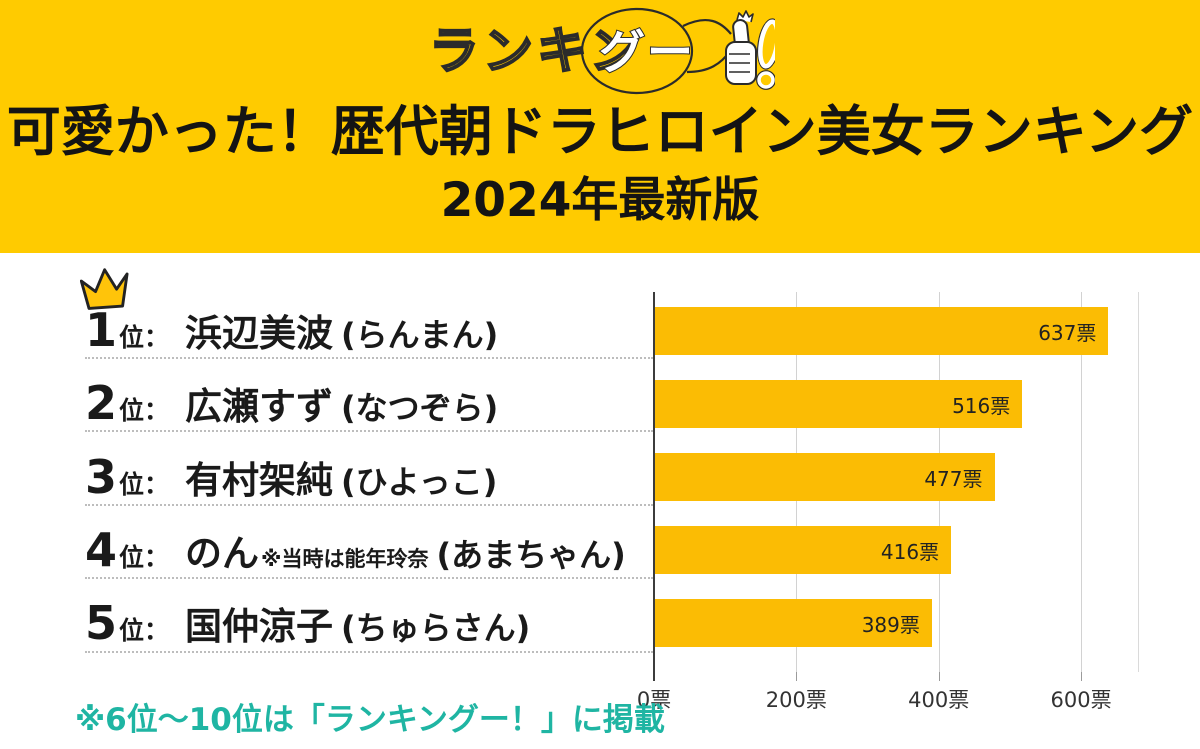 The image size is (1200, 749). Describe the element at coordinates (420, 335) in the screenshot. I see `drama-title: (らんまん)` at that location.